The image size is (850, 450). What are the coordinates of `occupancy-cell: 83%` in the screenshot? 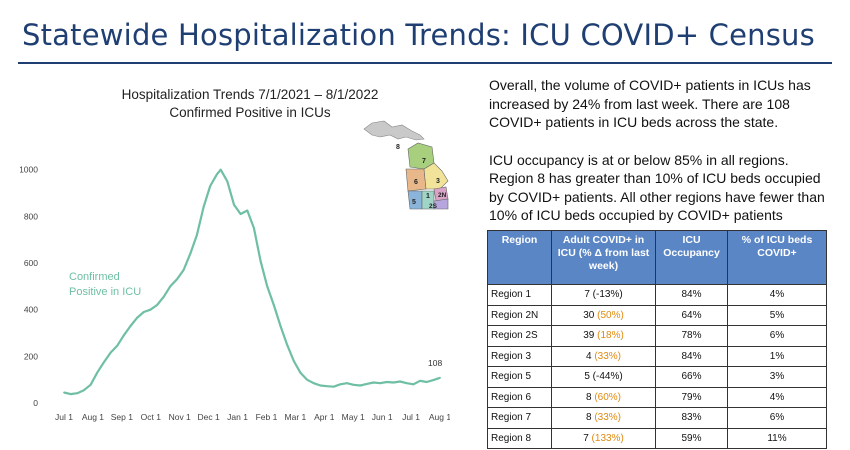 It's located at (691, 418).